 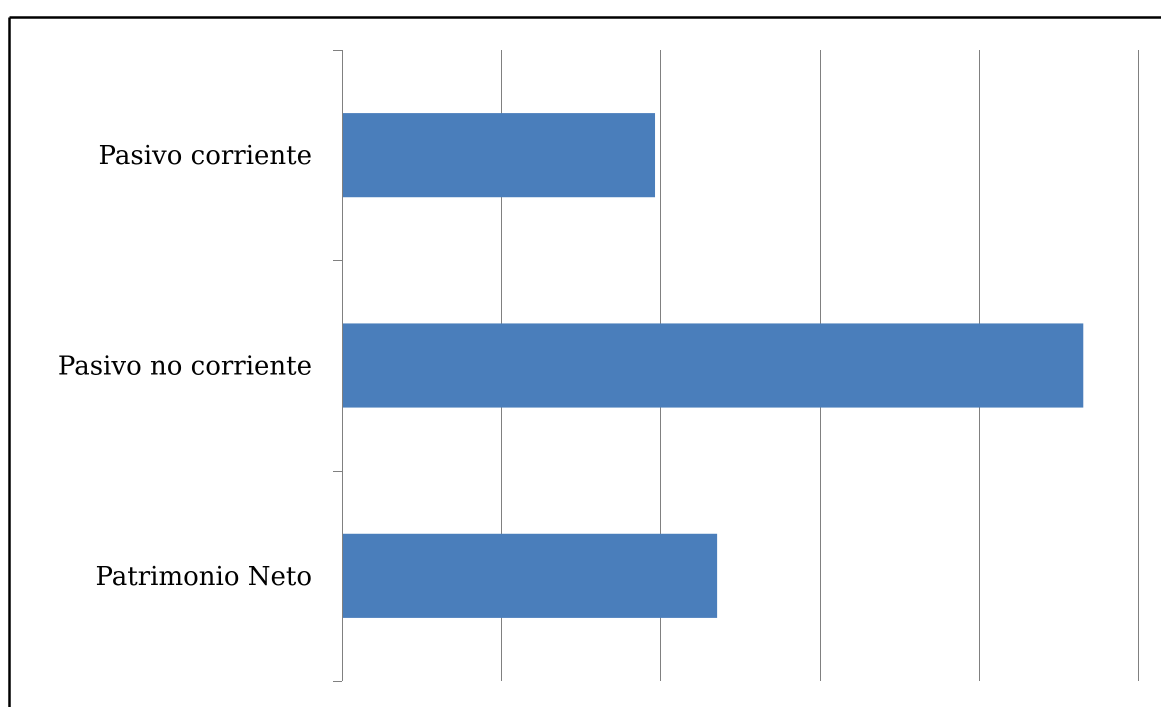 What do you see at coordinates (203, 577) in the screenshot?
I see `category-label: Patrimonio Neto` at bounding box center [203, 577].